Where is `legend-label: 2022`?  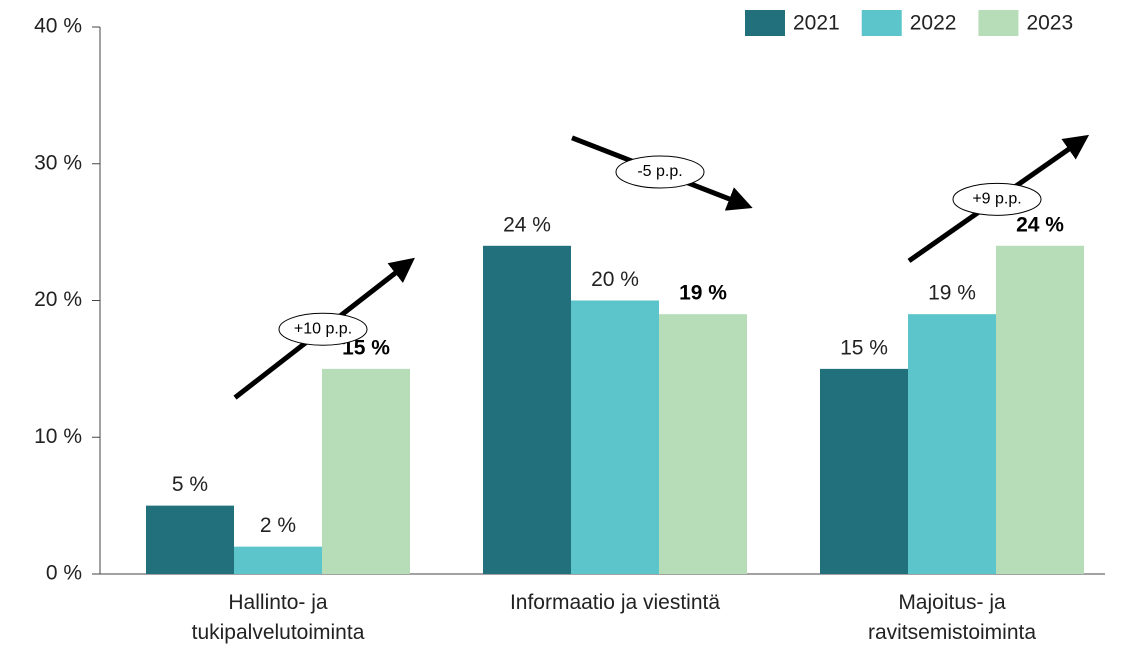
legend-label: 2022 is located at coordinates (933, 23).